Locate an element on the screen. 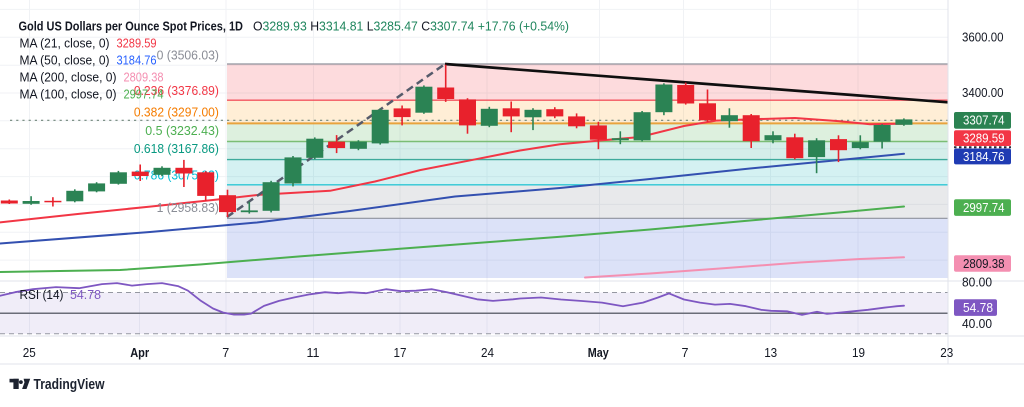 The width and height of the screenshot is (1024, 407). svg-text: 11 is located at coordinates (313, 352).